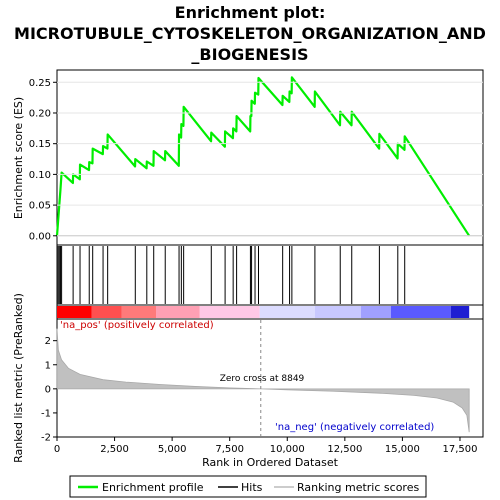 The image size is (500, 500). What do you see at coordinates (137, 325) in the screenshot?
I see `pos-correlated-label: 'na_pos' (positively correlated)` at bounding box center [137, 325].